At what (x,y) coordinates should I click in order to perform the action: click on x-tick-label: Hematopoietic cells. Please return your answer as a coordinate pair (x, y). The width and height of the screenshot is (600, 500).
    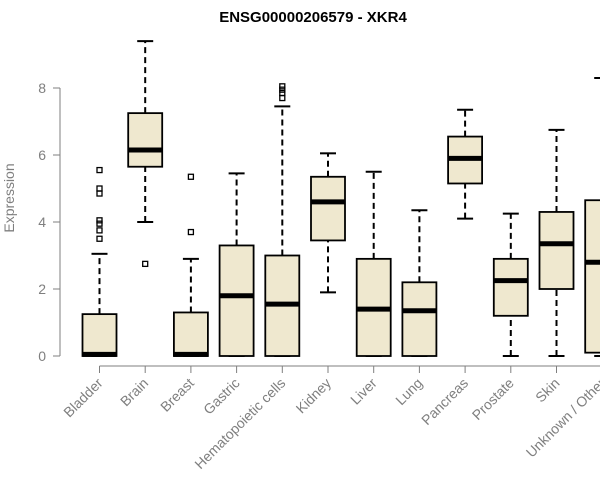
    Looking at the image, I should click on (239, 423).